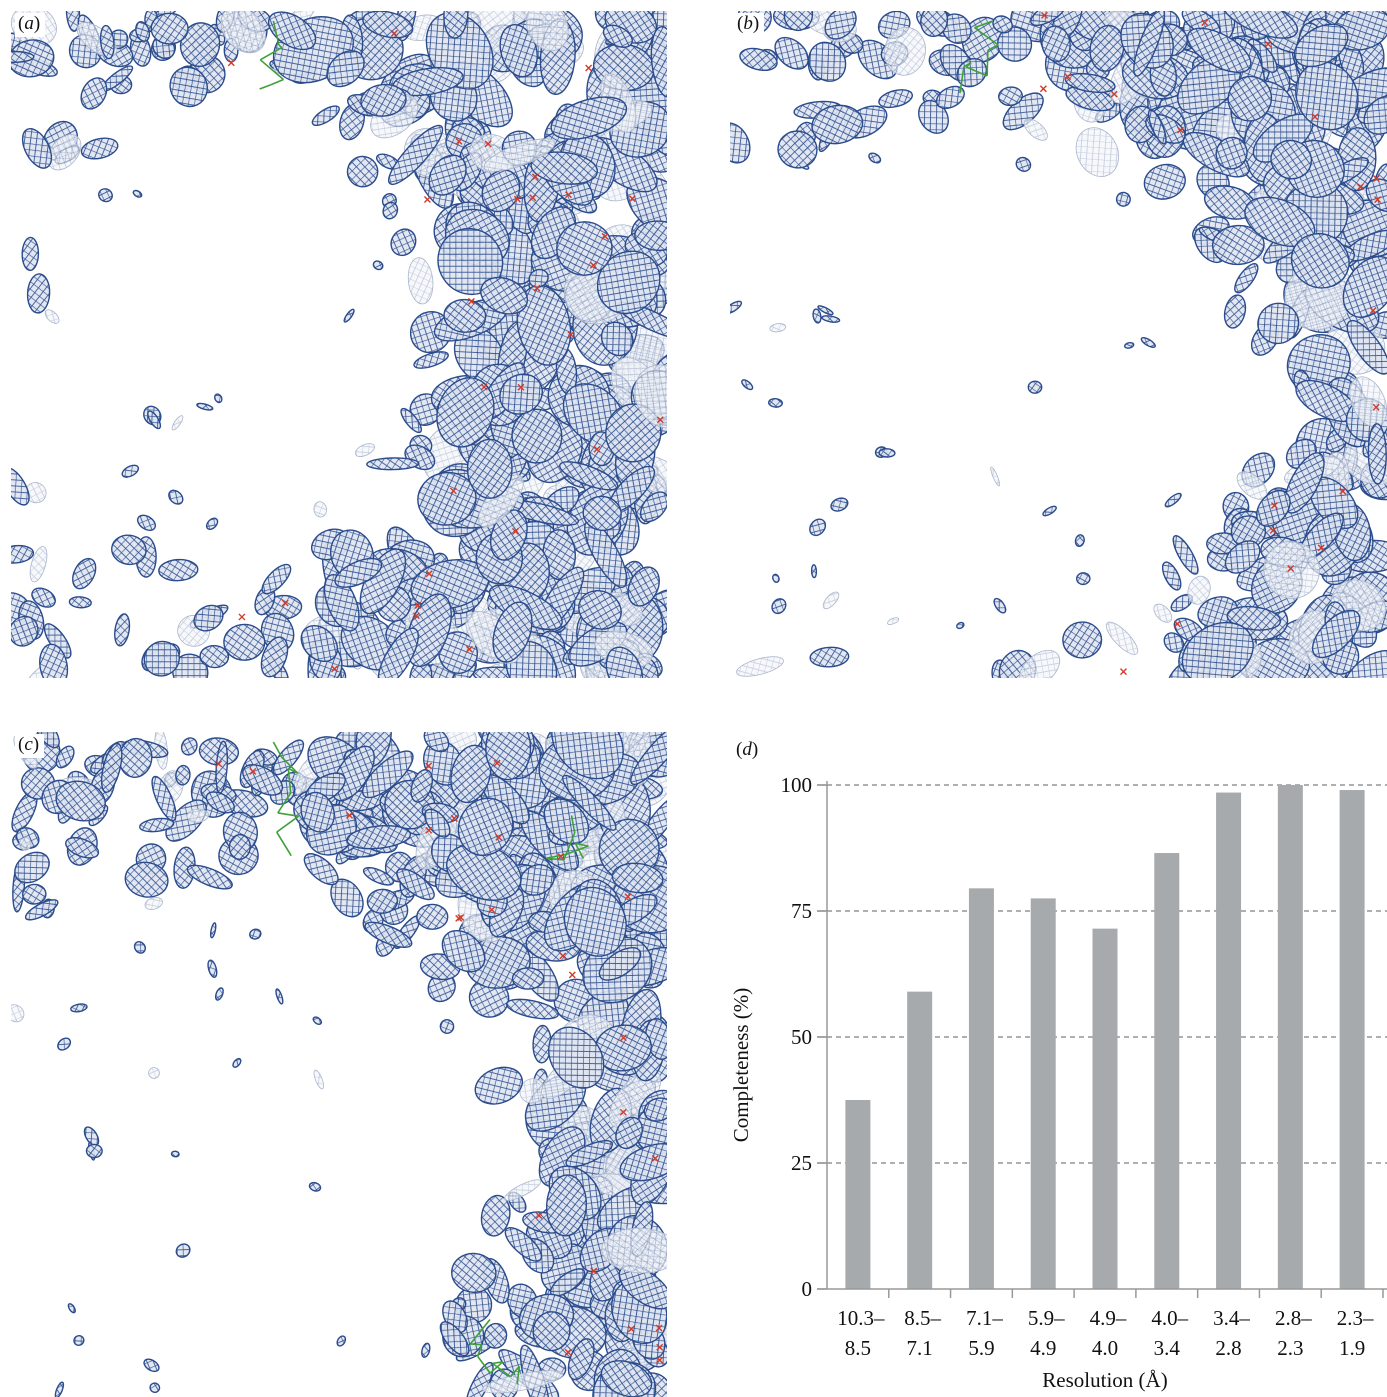  What do you see at coordinates (1108, 1333) in the screenshot?
I see `x-tick-label: 4.9– 4.0` at bounding box center [1108, 1333].